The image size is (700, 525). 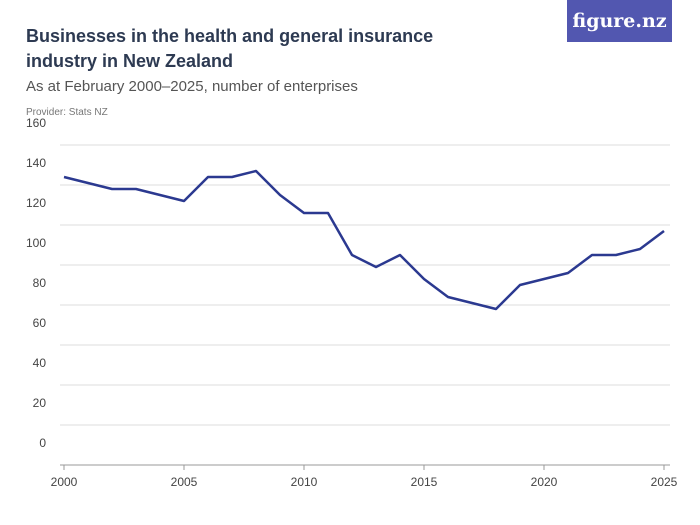 What do you see at coordinates (36, 163) in the screenshot?
I see `y-tick-label: 140` at bounding box center [36, 163].